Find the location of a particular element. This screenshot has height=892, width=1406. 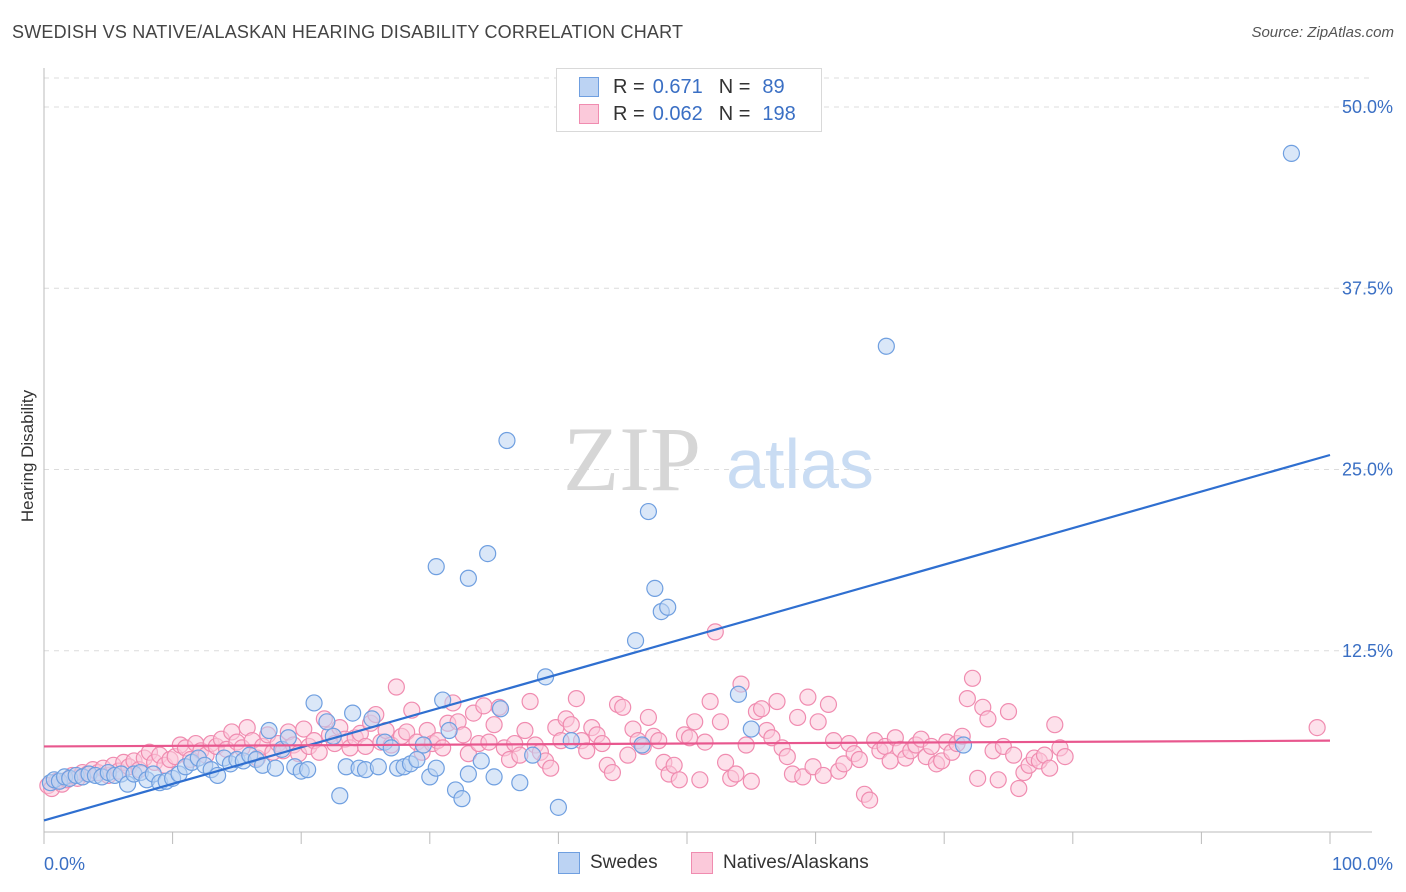

watermark-zip: ZIP is located at coordinates (632, 459).